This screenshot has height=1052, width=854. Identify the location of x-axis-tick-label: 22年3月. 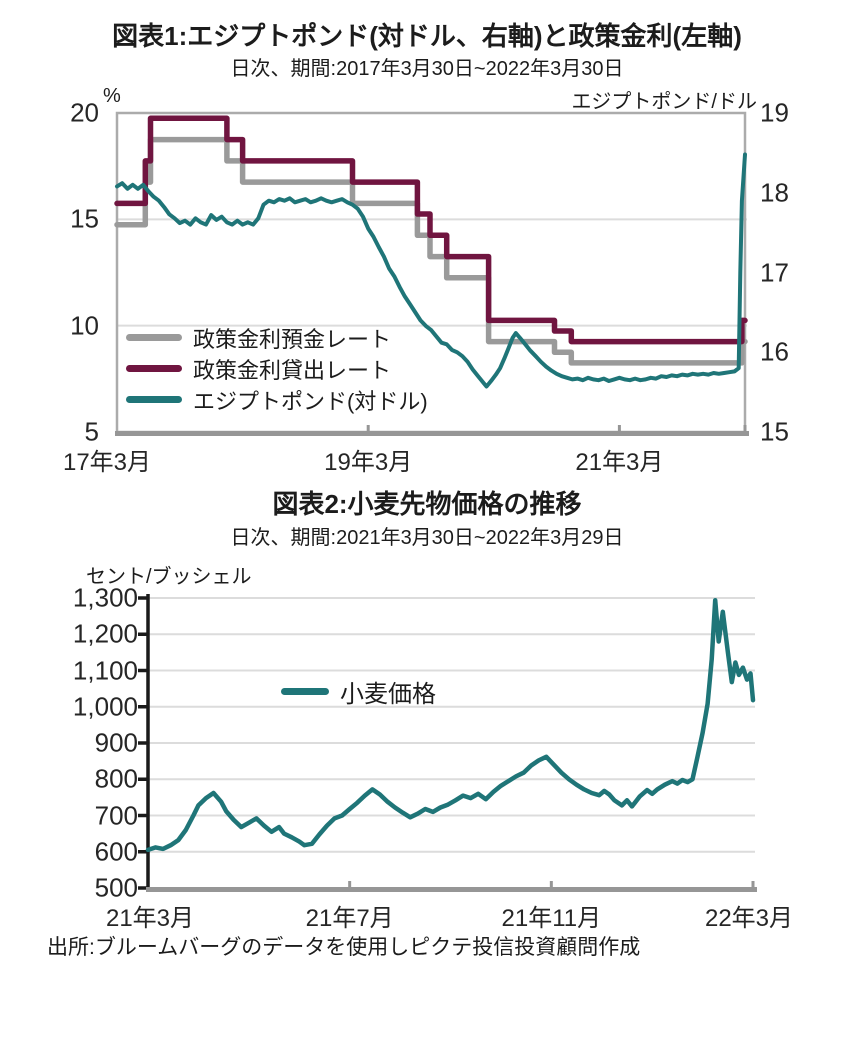
(749, 918).